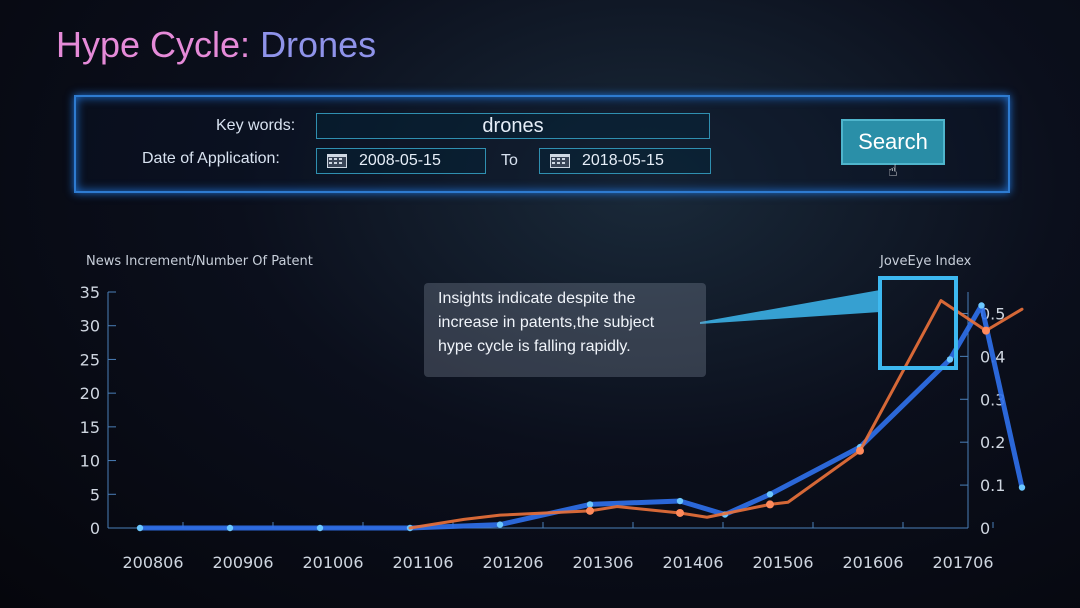 Image resolution: width=1080 pixels, height=608 pixels. I want to click on callout-pointer, so click(790, 307).